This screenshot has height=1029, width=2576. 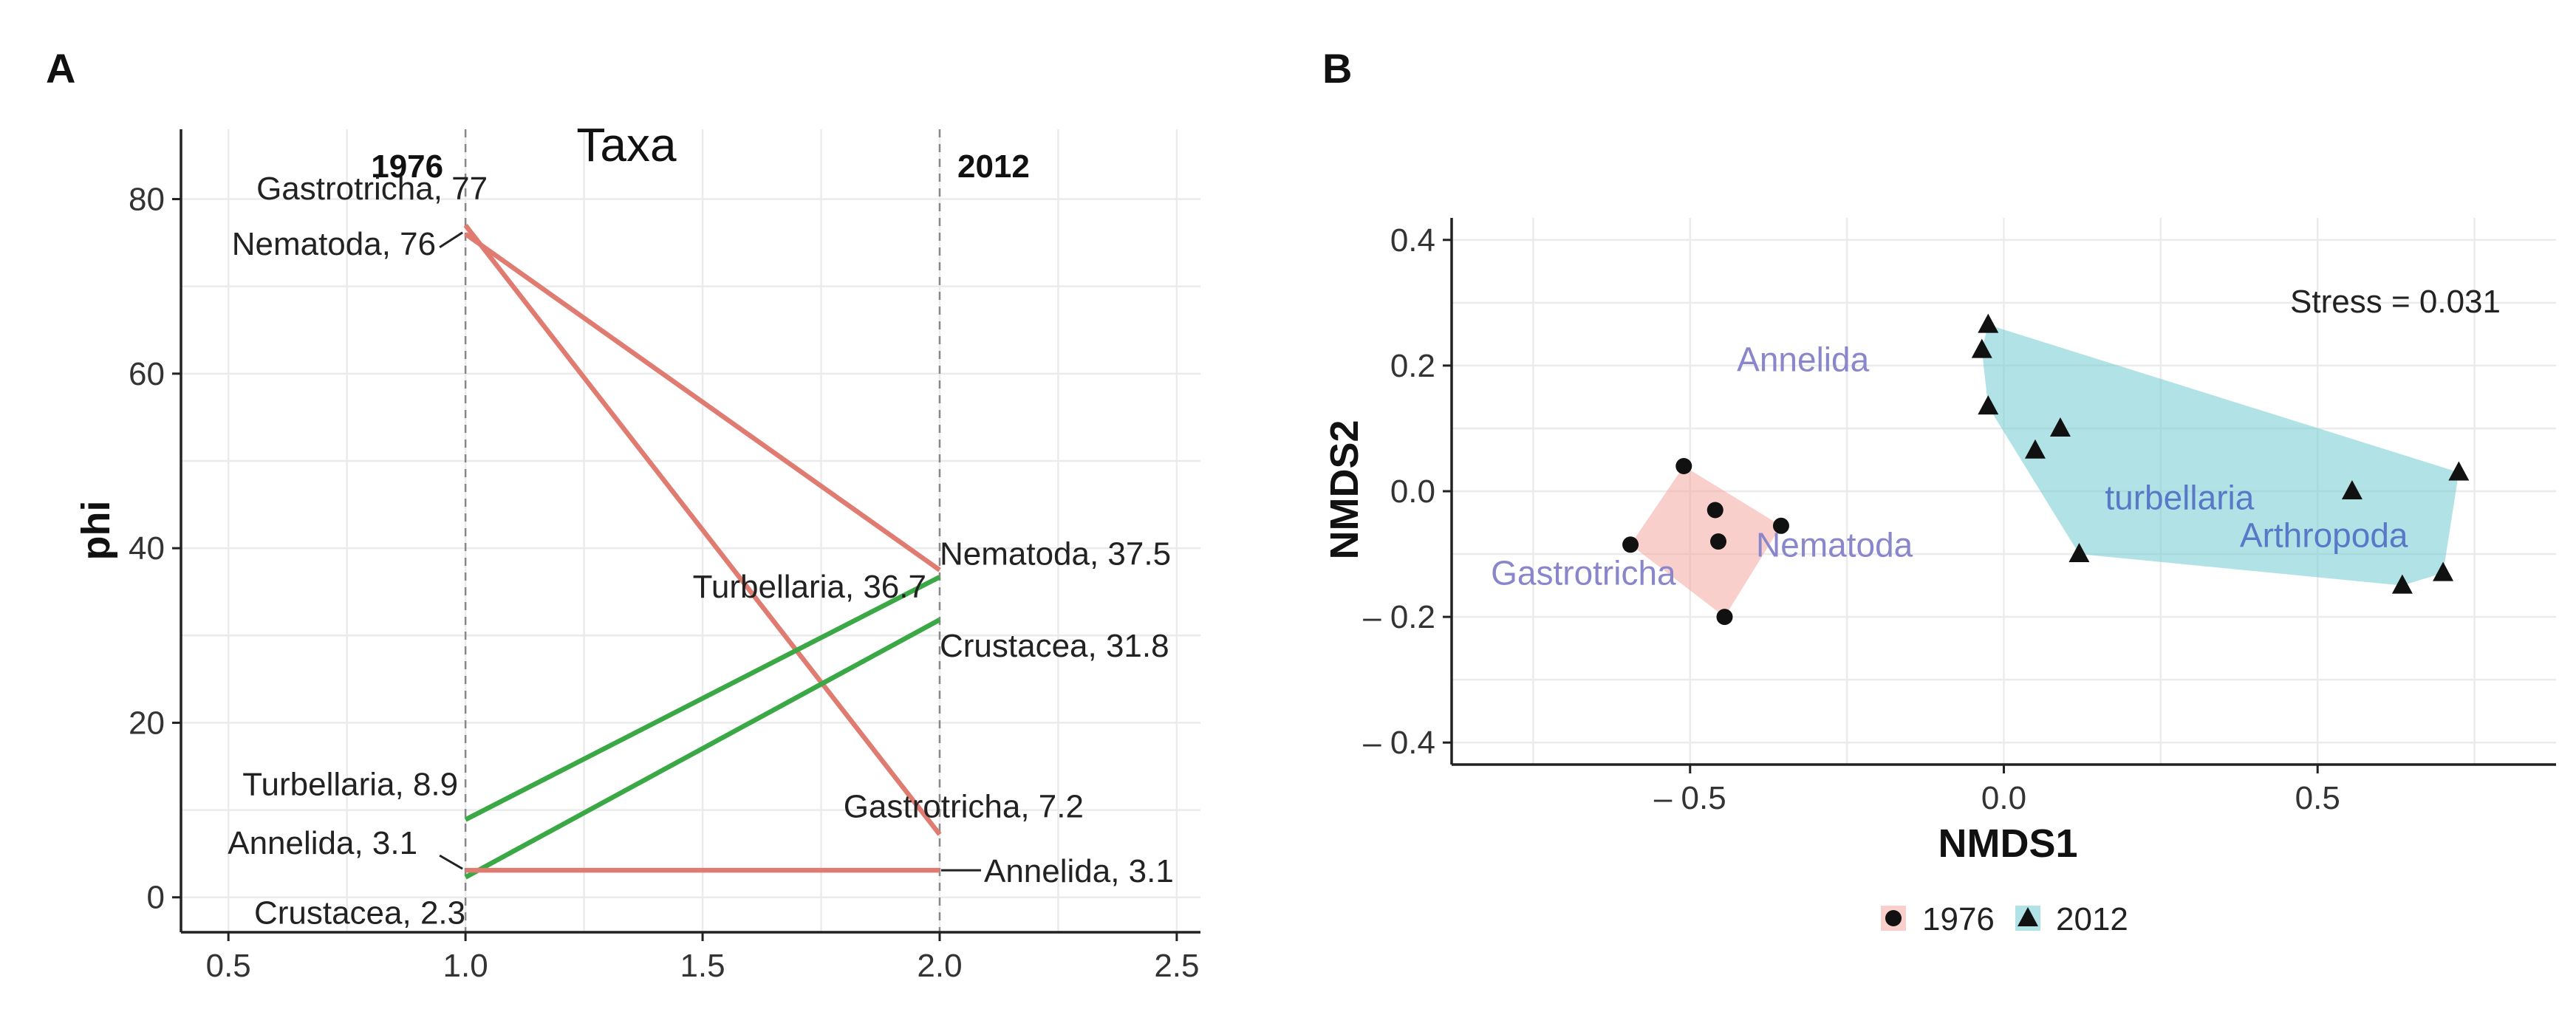 I want to click on y-tick-label: – 0.2, so click(x=1399, y=617).